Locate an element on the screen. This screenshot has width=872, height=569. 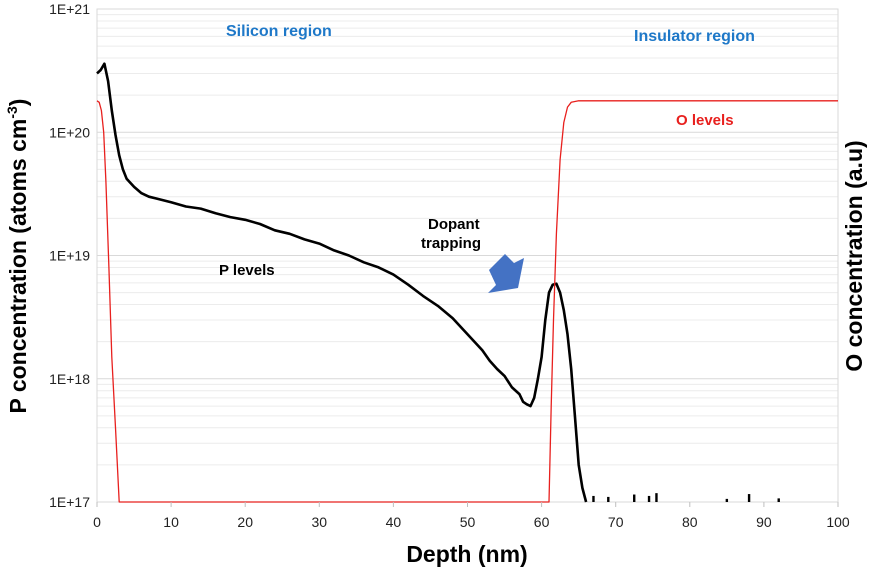
y-tick-label: 1E+19 is located at coordinates (69, 256).